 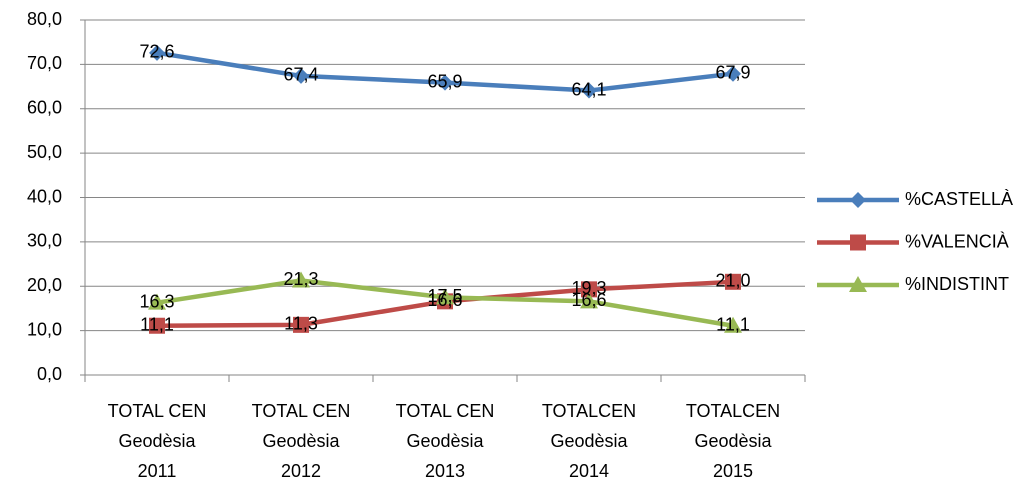 I want to click on data-label: 17,5, so click(x=444, y=296).